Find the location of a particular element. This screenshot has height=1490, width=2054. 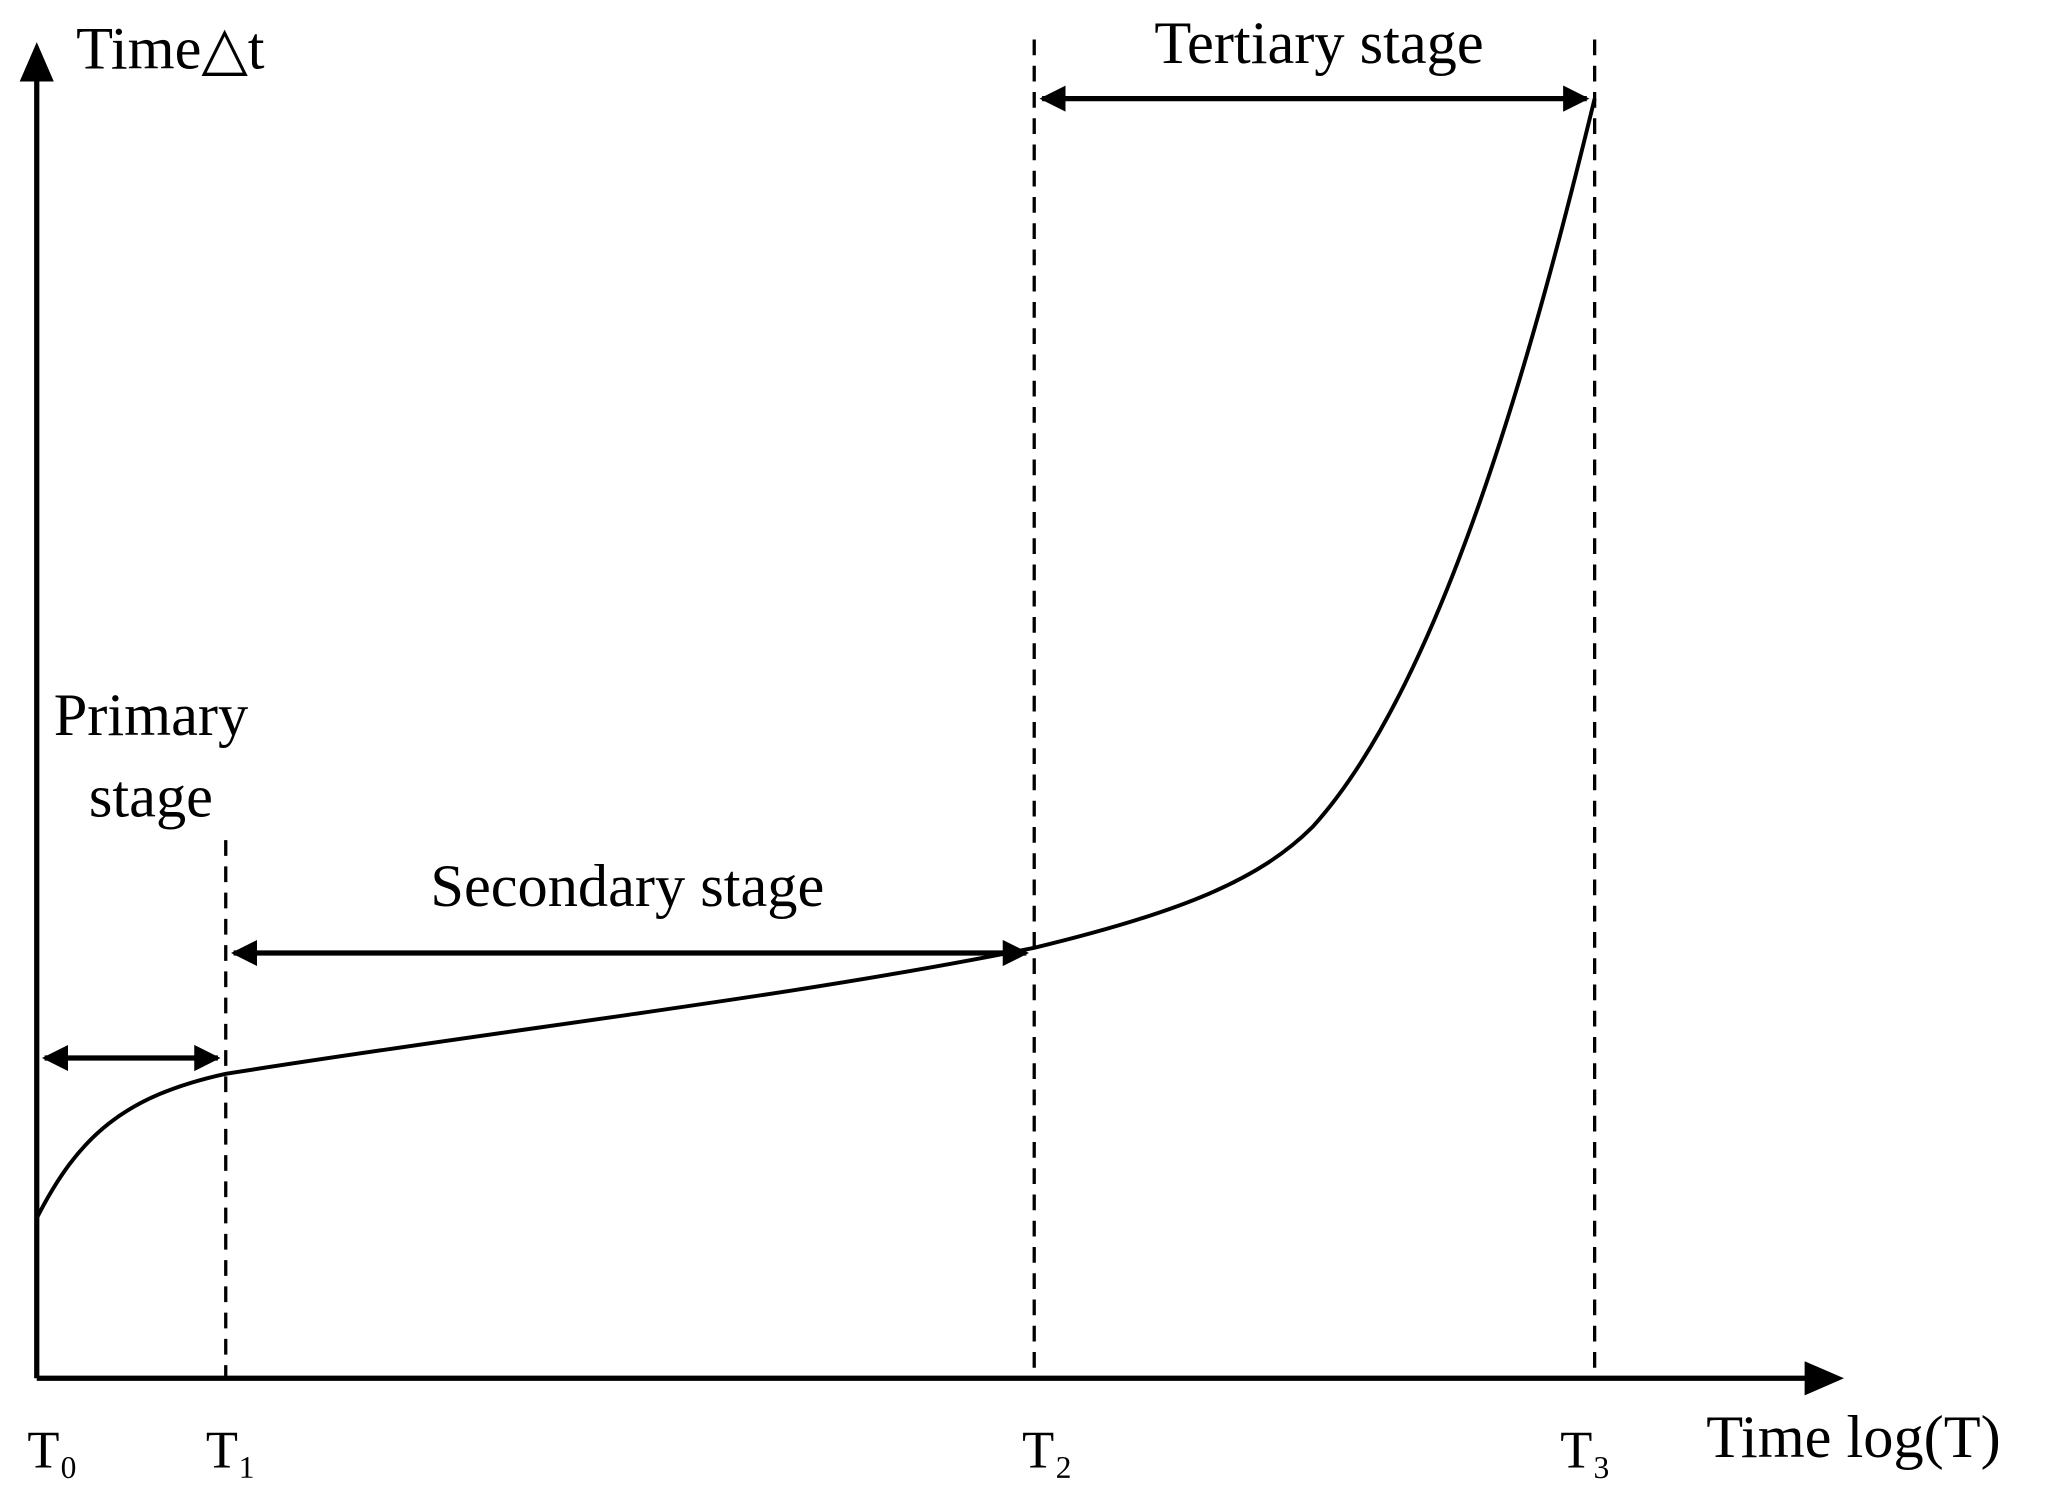

y-axis-arrowhead is located at coordinates (36, 62).